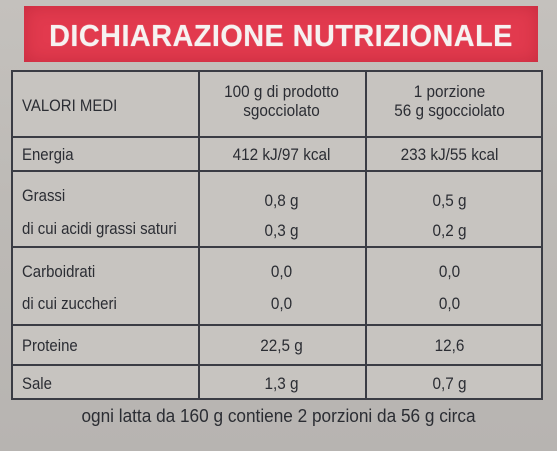  Describe the element at coordinates (44, 195) in the screenshot. I see `row-label: Grassi` at that location.